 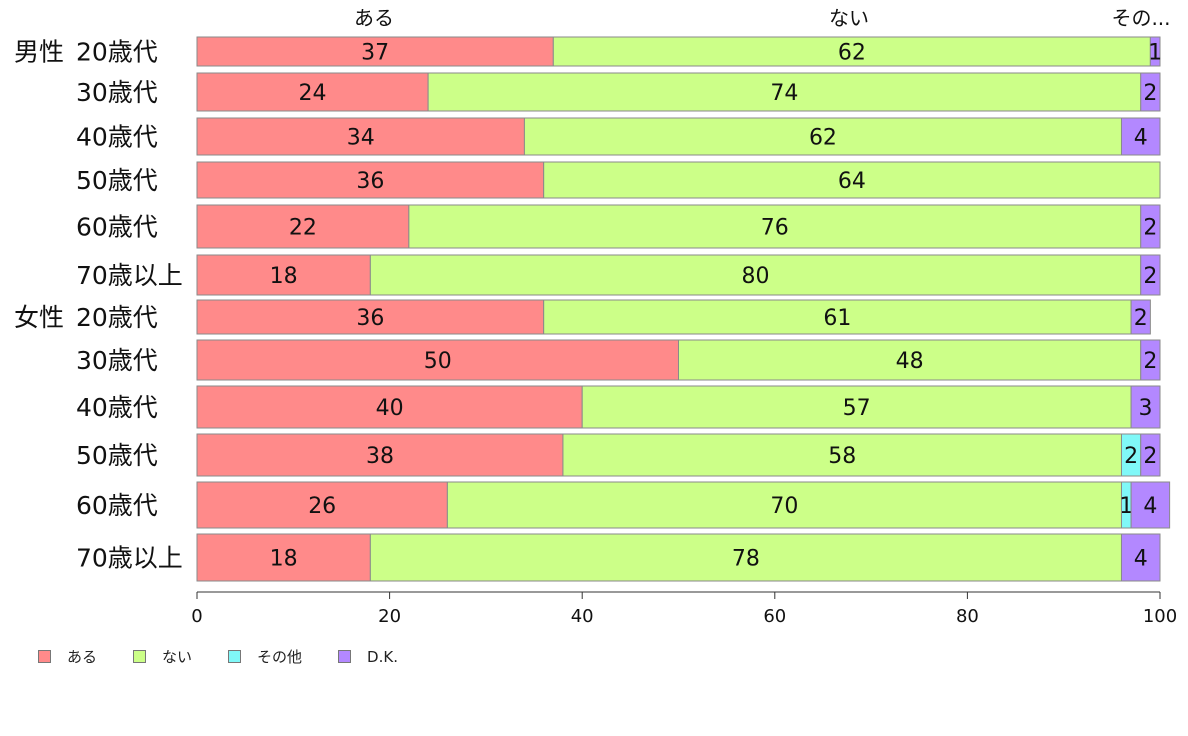 I want to click on data-label: 34, so click(x=361, y=138).